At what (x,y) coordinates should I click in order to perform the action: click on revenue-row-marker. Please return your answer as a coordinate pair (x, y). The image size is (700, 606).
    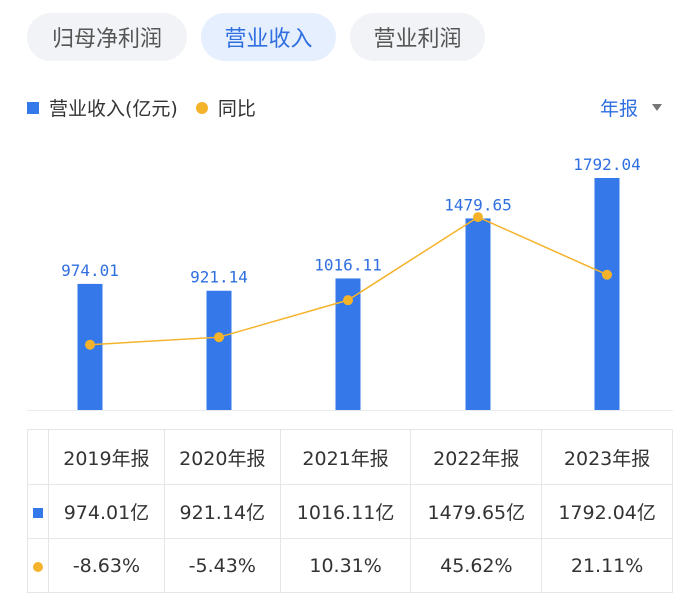
    Looking at the image, I should click on (38, 511).